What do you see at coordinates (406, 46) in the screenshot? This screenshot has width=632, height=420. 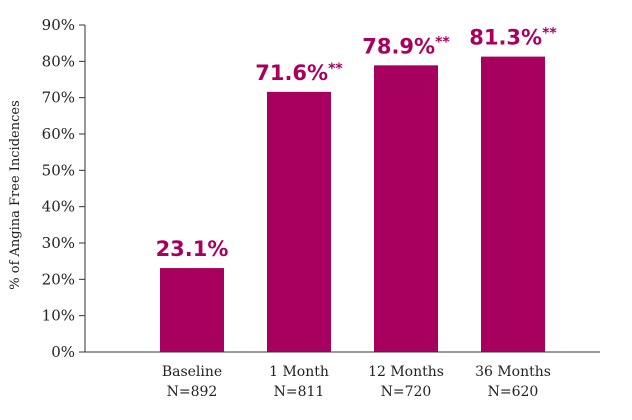 I see `data-label: 78.9%**` at bounding box center [406, 46].